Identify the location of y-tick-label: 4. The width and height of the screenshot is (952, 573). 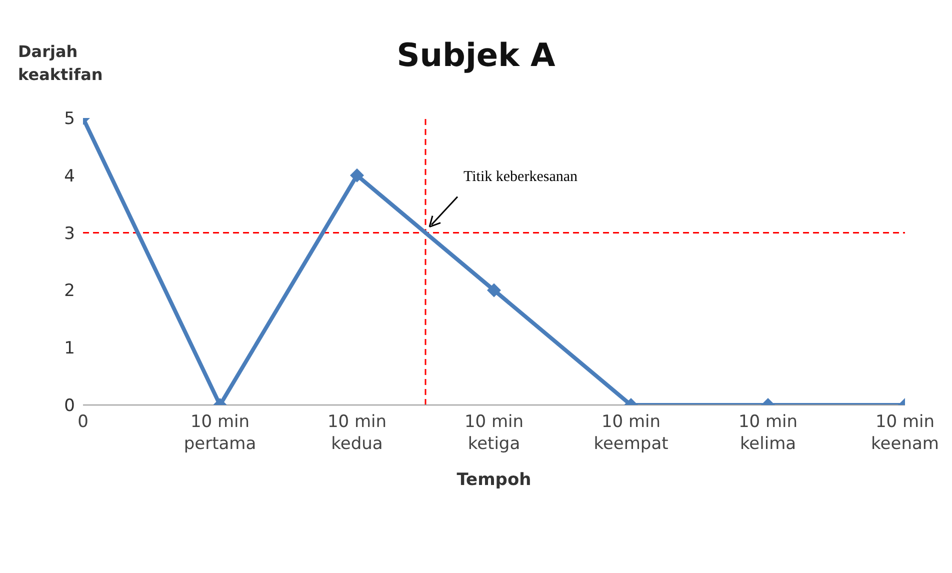
(69, 176).